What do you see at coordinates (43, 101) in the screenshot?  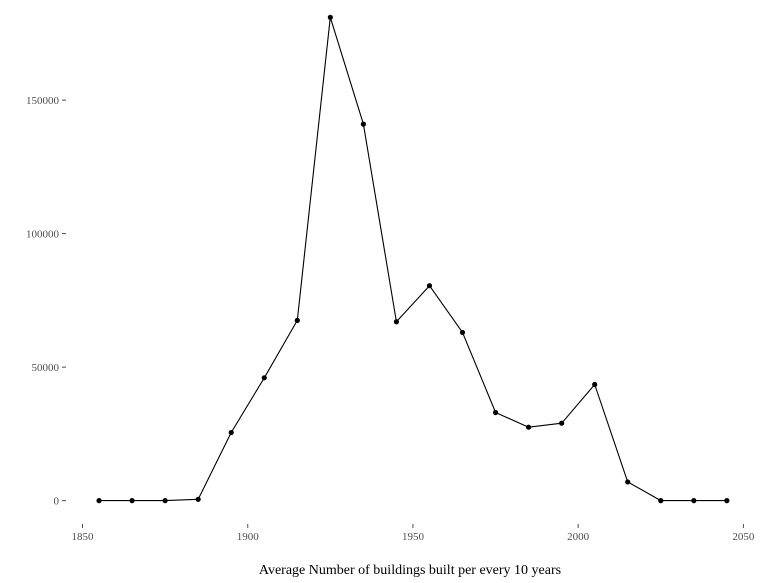 I see `y-tick-label: 150000` at bounding box center [43, 101].